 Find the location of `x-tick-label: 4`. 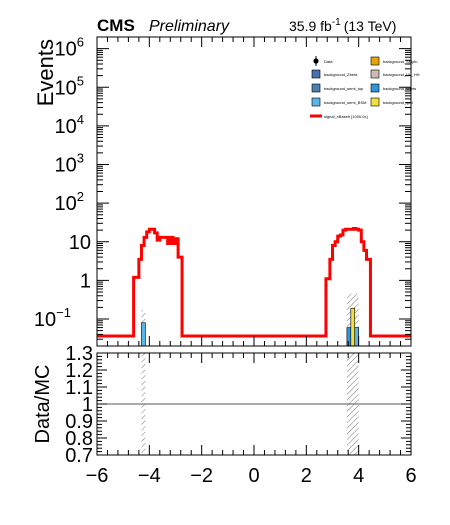

x-tick-label: 4 is located at coordinates (358, 476).